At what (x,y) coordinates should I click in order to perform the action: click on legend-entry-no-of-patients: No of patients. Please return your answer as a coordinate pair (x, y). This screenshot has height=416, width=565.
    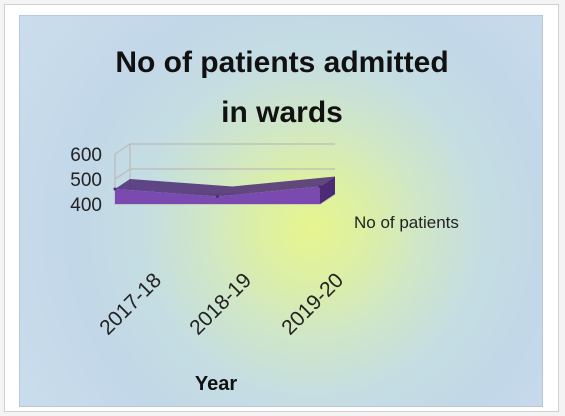
    Looking at the image, I should click on (406, 222).